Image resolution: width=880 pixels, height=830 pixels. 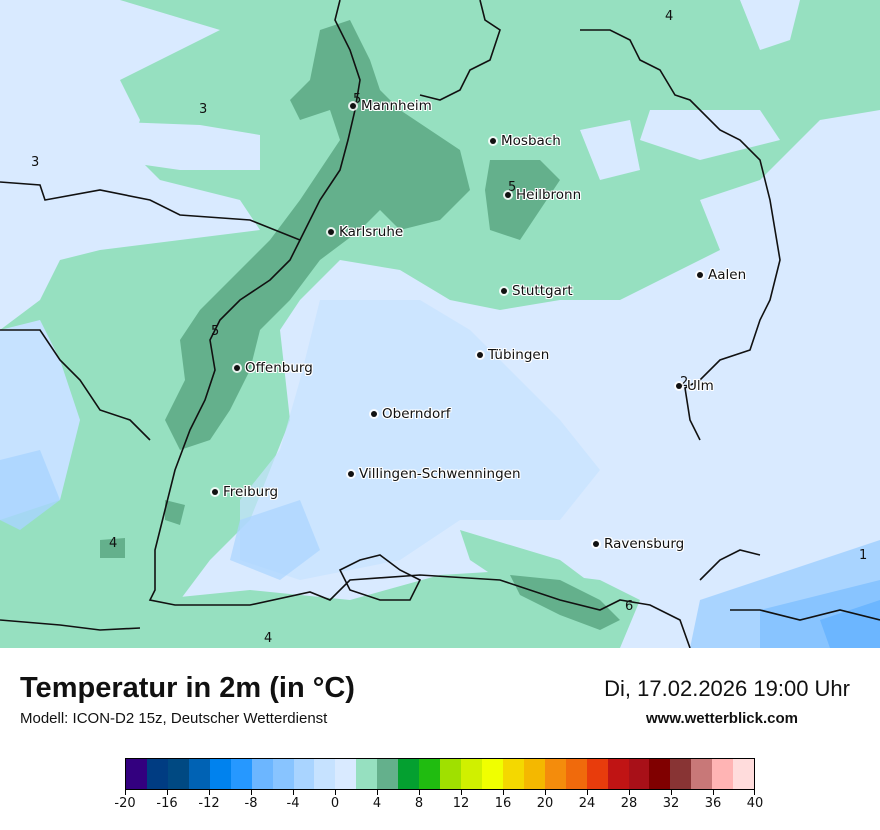 I want to click on colorbar-tick-label: 24, so click(x=587, y=803).